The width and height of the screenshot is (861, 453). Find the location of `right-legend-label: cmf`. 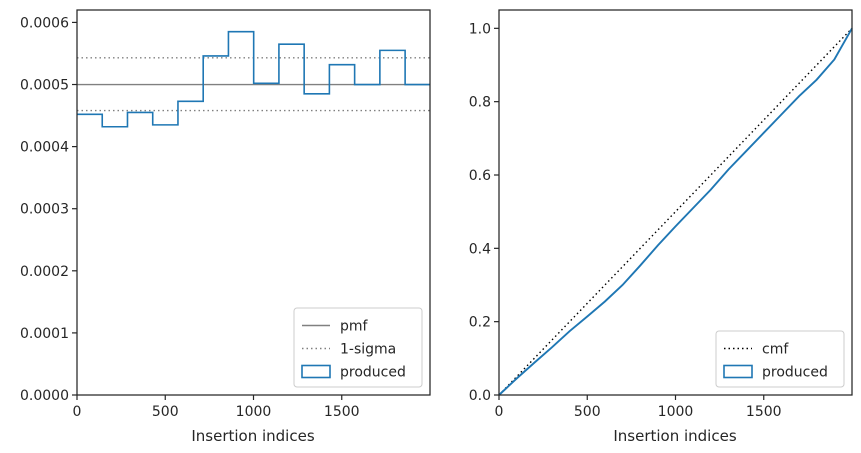

right-legend-label: cmf is located at coordinates (775, 350).